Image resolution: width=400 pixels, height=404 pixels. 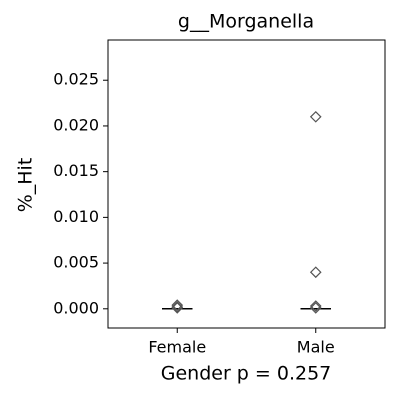 I want to click on y-tick-label: 0.010, so click(x=76, y=216).